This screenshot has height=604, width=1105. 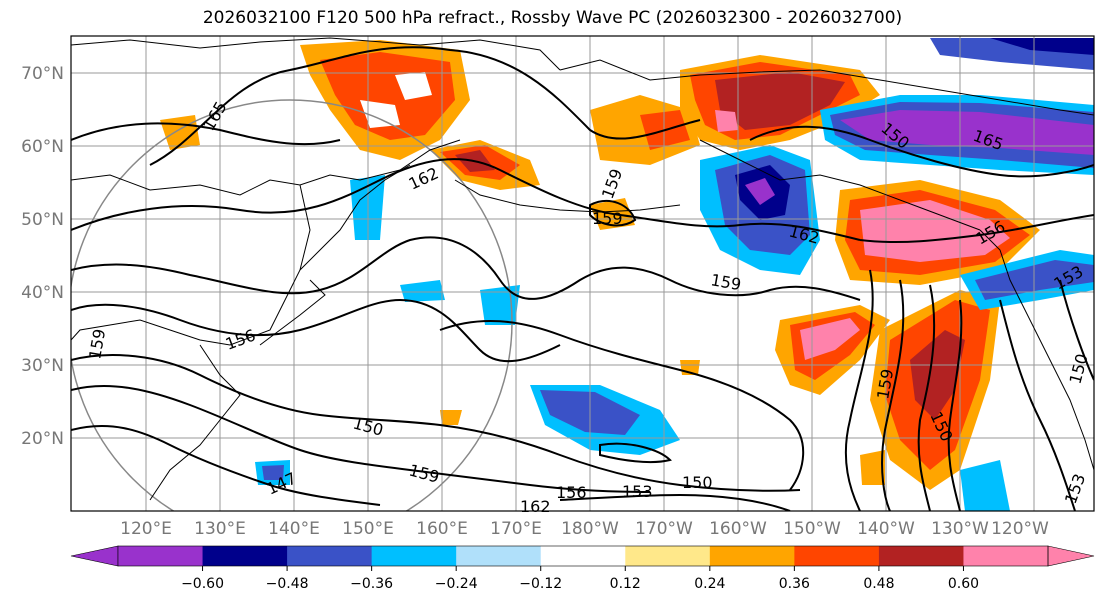 What do you see at coordinates (794, 584) in the screenshot?
I see `colorbar-tick-label: 0.36` at bounding box center [794, 584].